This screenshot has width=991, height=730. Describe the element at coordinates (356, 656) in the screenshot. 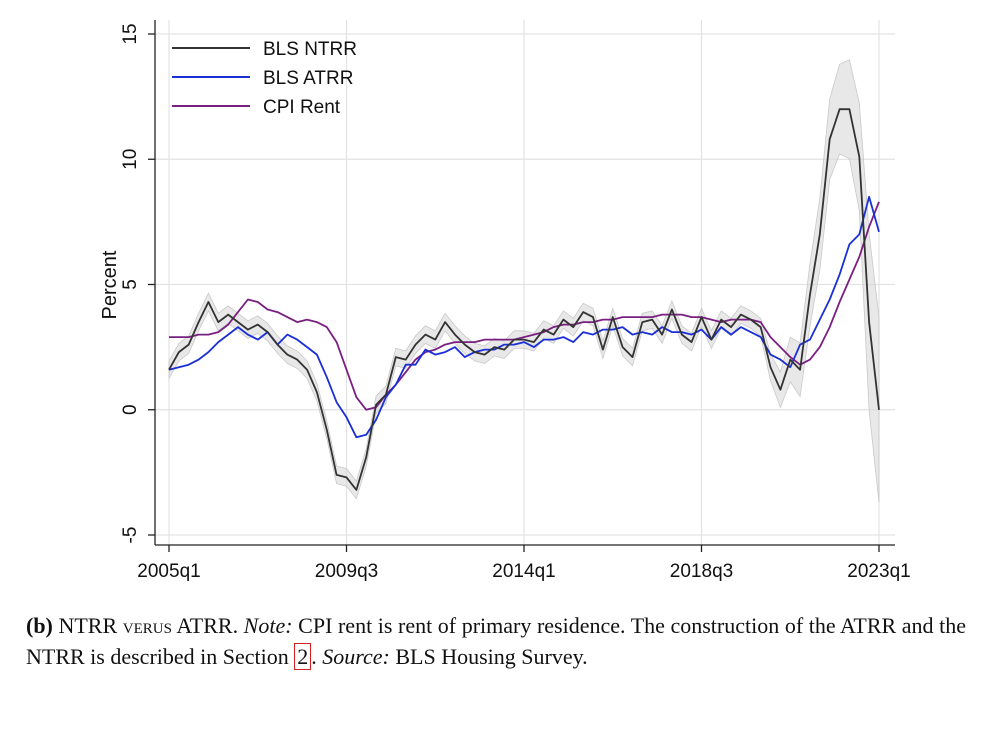

I see `caption-source-label: Source:` at that location.